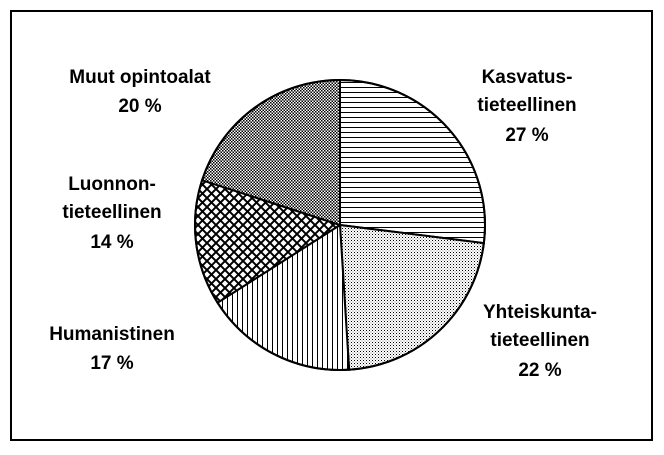  I want to click on slice-label: Kasvatus-, so click(527, 77).